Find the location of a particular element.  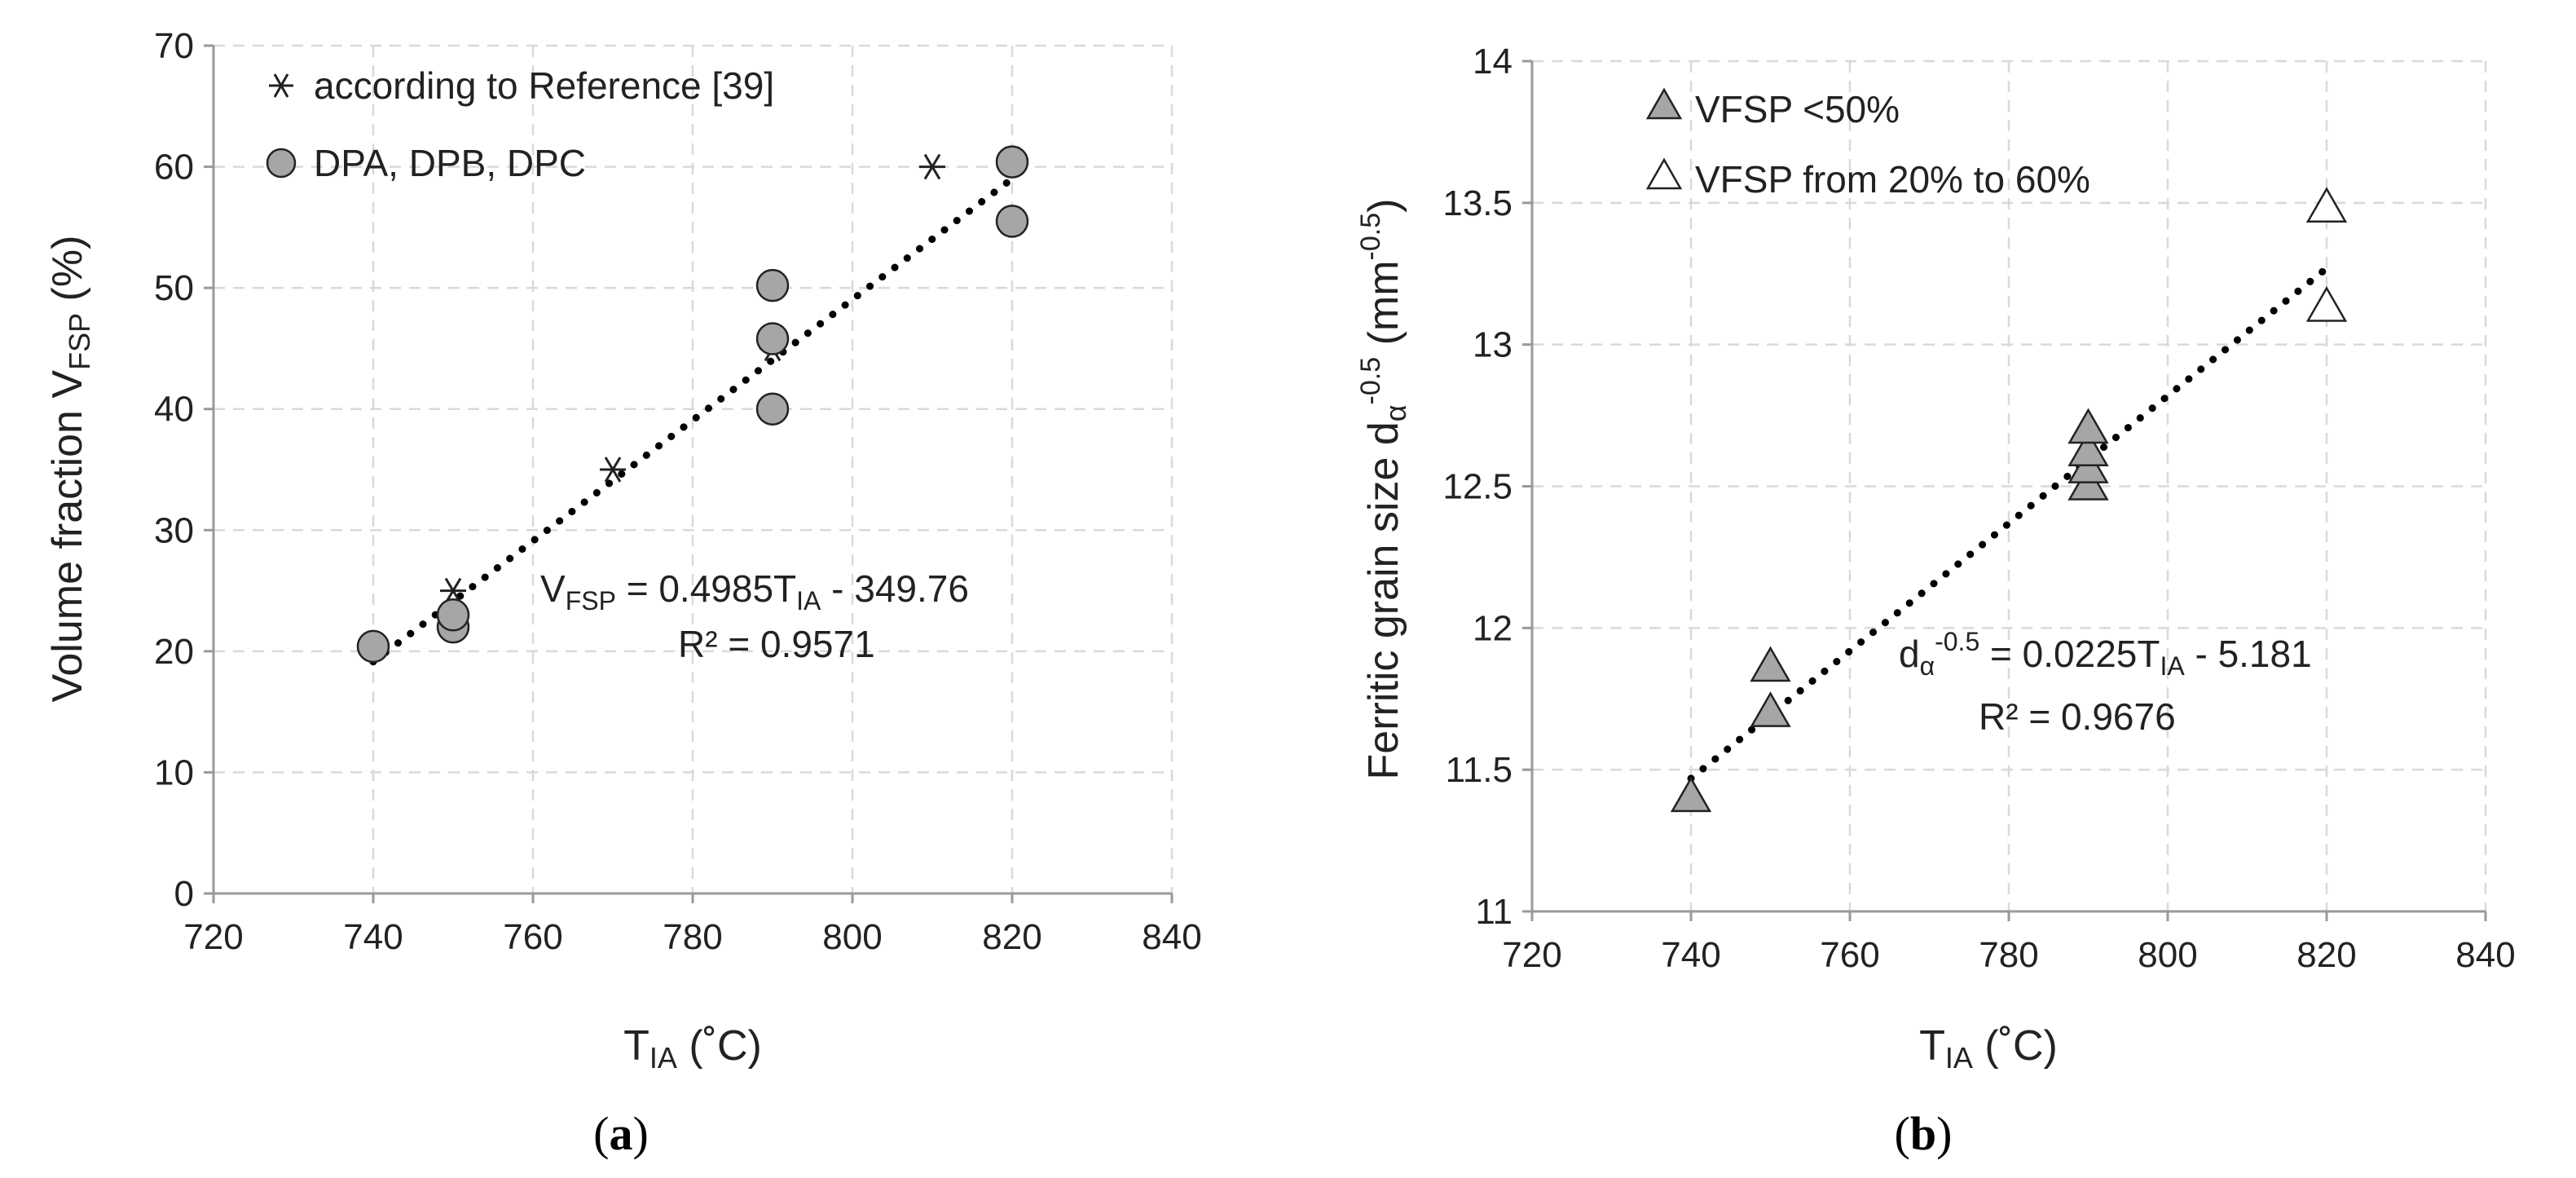

legend-asterisk-marker is located at coordinates (281, 85).